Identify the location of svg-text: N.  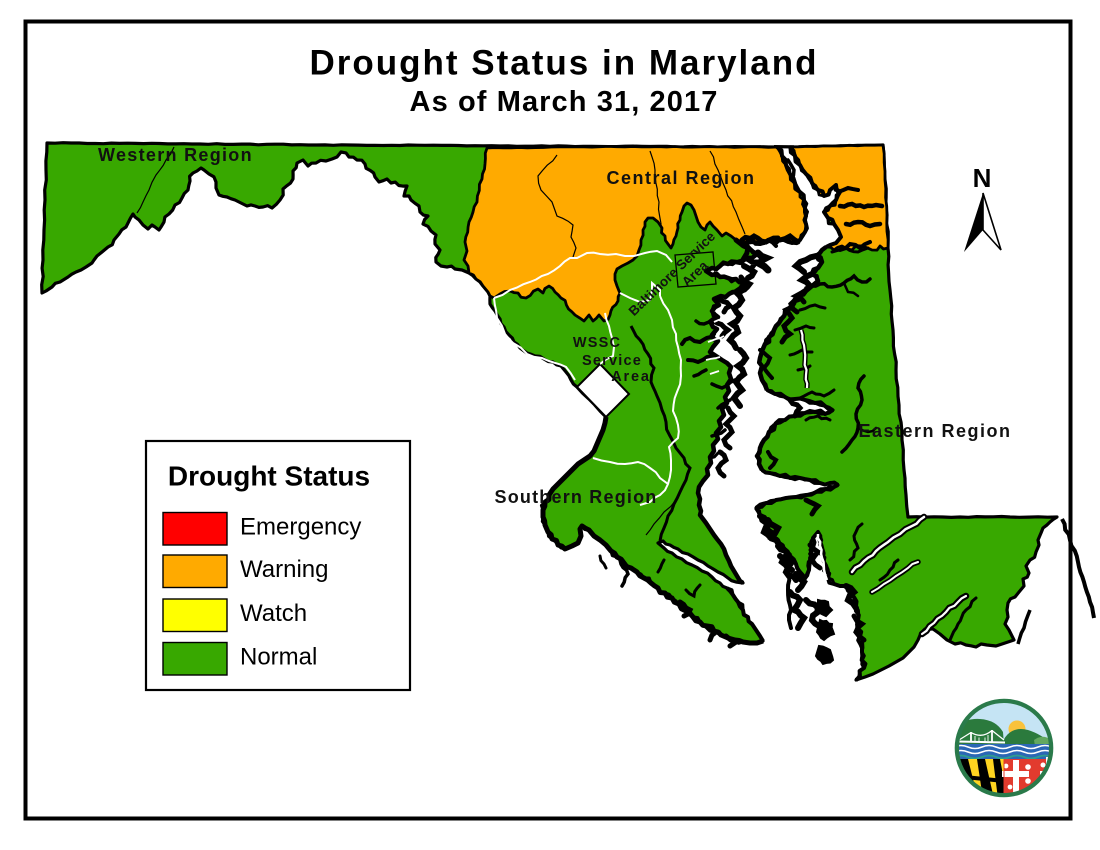
(982, 178).